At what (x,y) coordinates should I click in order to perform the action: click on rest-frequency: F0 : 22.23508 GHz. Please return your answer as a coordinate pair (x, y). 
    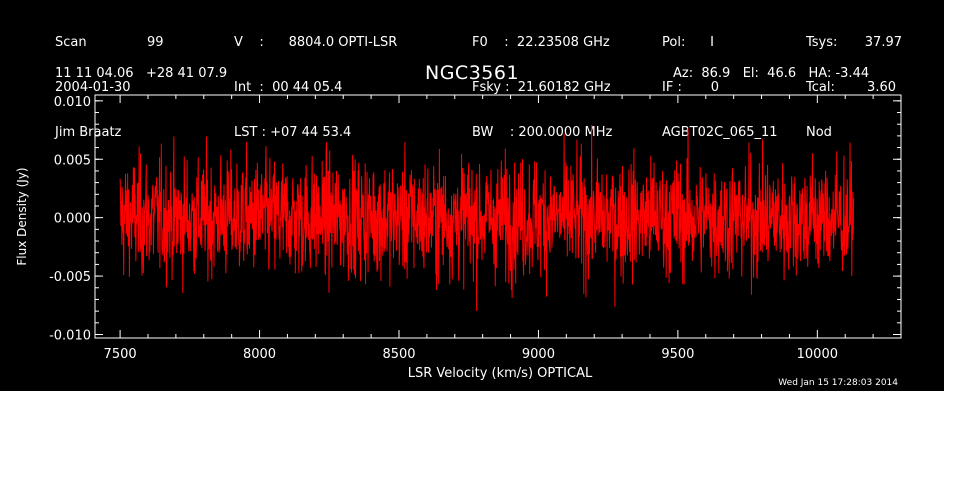
    Looking at the image, I should click on (541, 42).